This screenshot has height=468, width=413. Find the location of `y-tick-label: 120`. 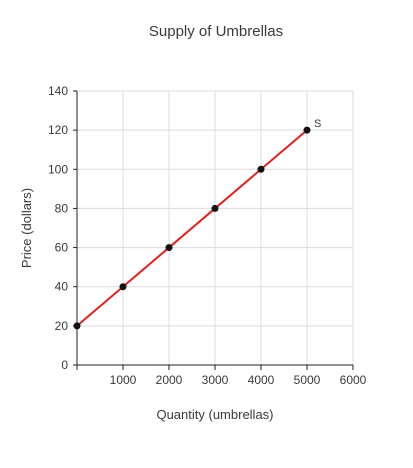

y-tick-label: 120 is located at coordinates (58, 130).